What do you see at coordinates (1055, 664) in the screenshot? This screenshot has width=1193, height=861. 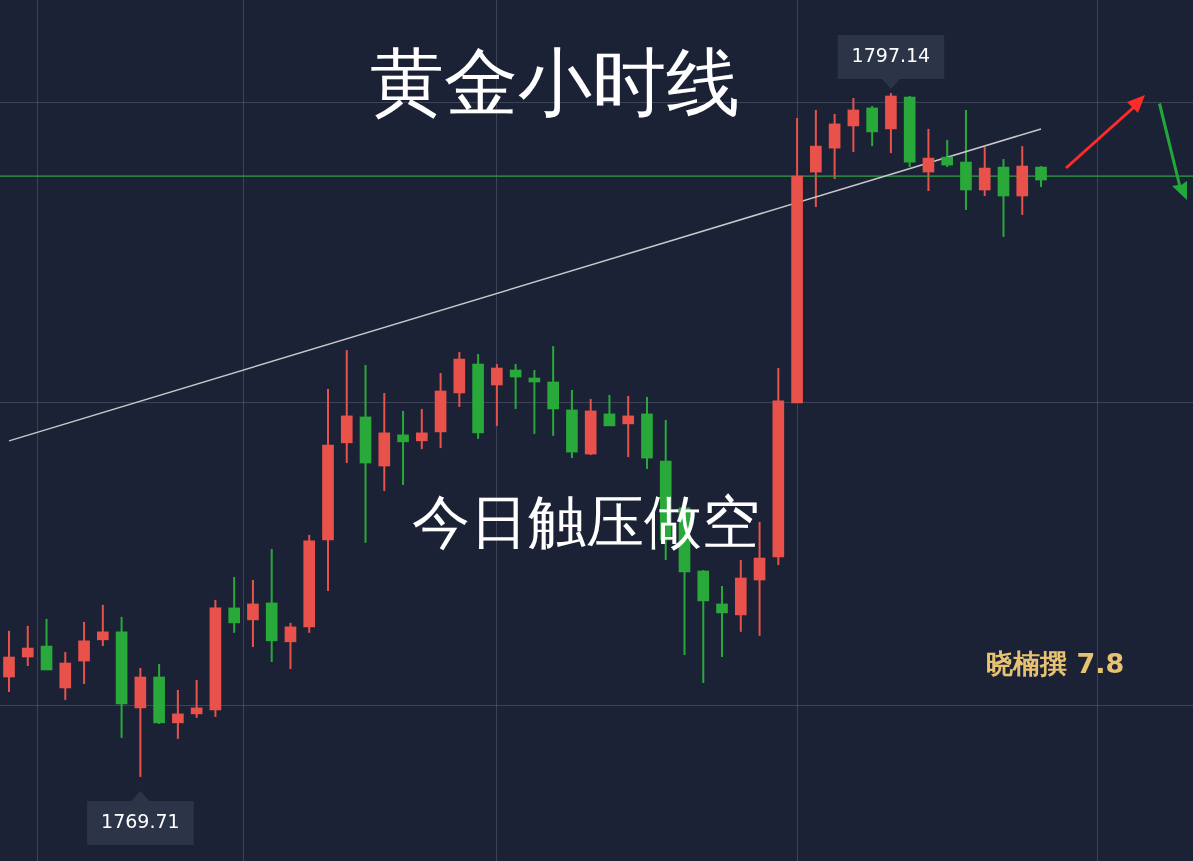 I see `annotation: 晓楠撰 7.8` at bounding box center [1055, 664].